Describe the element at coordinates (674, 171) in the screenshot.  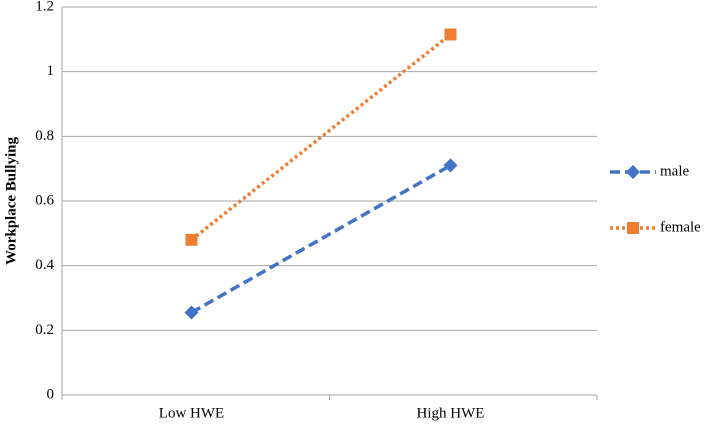
I see `legend-label: male` at that location.